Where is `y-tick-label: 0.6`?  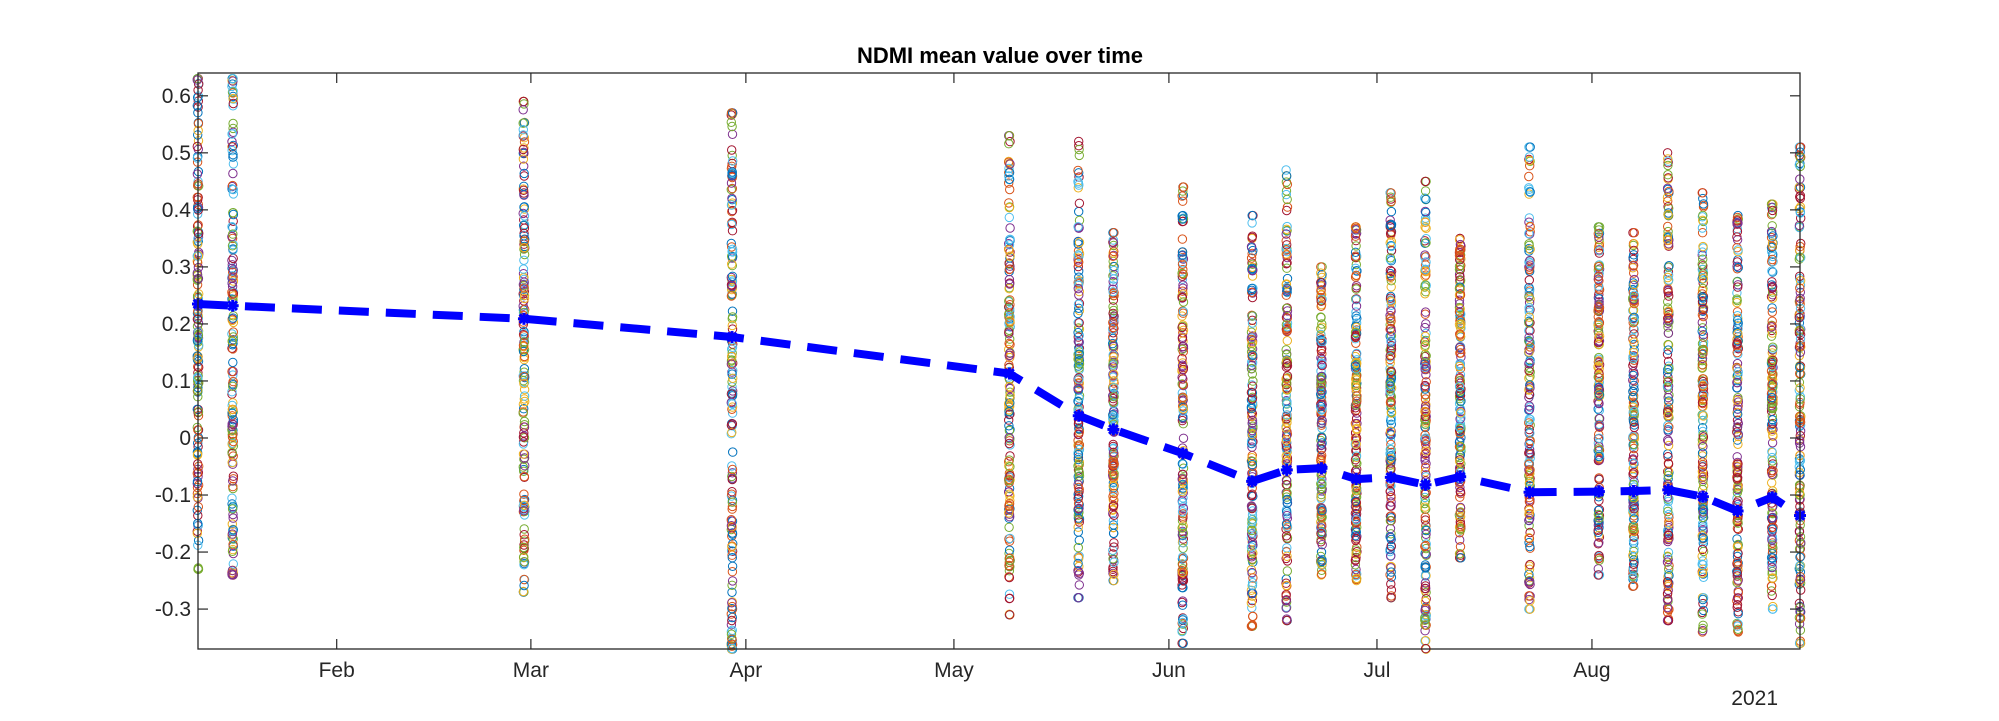
y-tick-label: 0.6 is located at coordinates (176, 96).